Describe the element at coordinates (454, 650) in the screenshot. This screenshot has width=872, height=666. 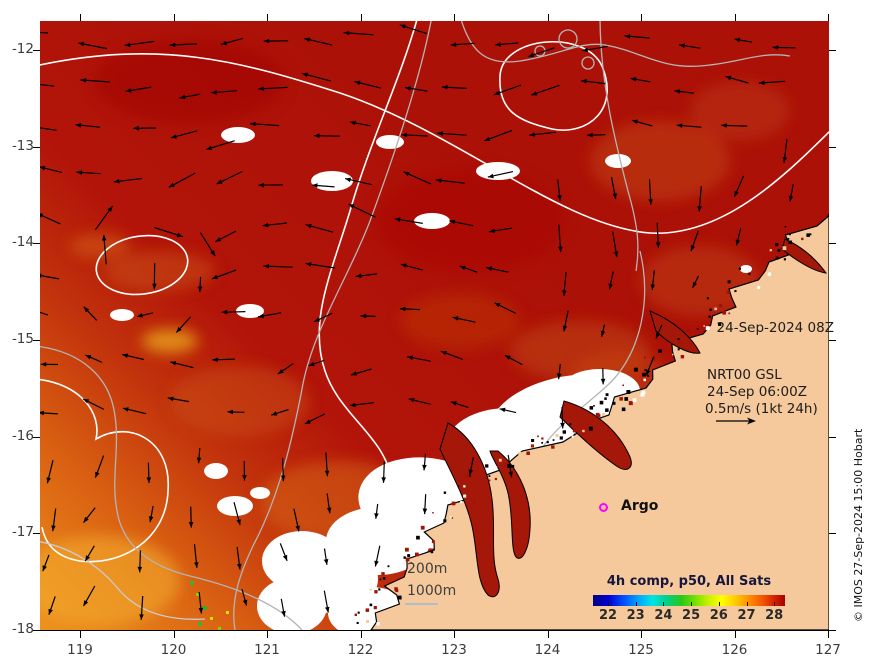
I see `x-tick-label: 123` at that location.